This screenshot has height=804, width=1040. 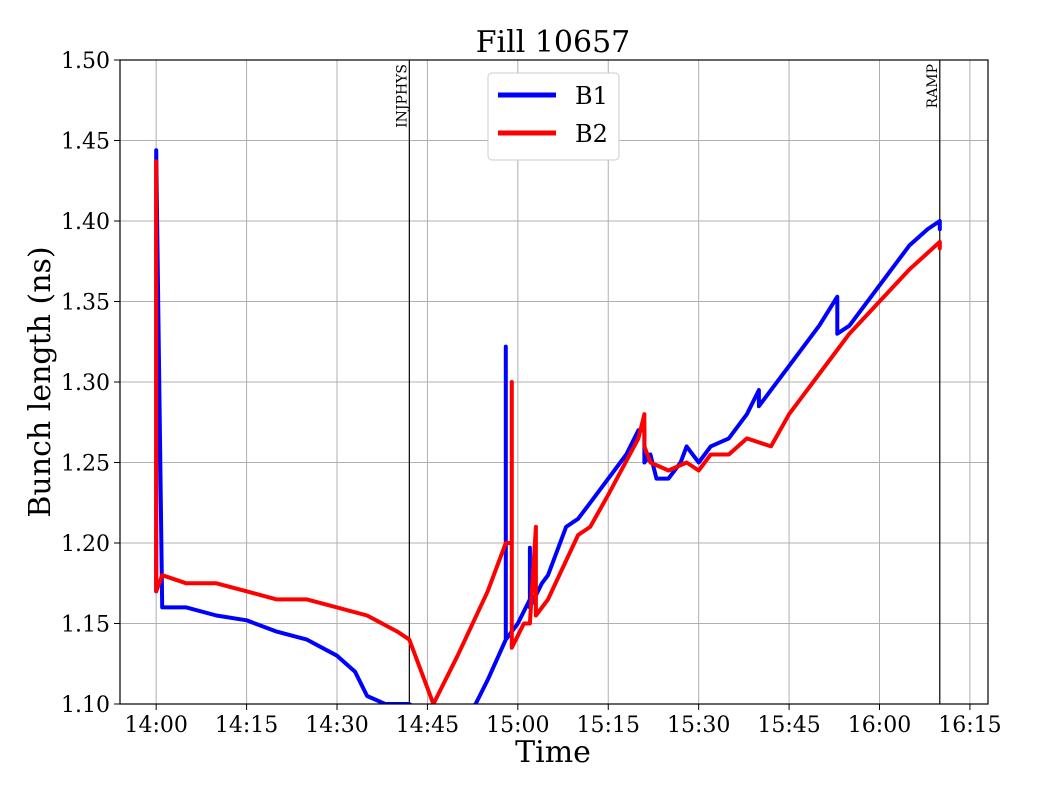 What do you see at coordinates (933, 86) in the screenshot?
I see `phase-marker-label: RAMP` at bounding box center [933, 86].